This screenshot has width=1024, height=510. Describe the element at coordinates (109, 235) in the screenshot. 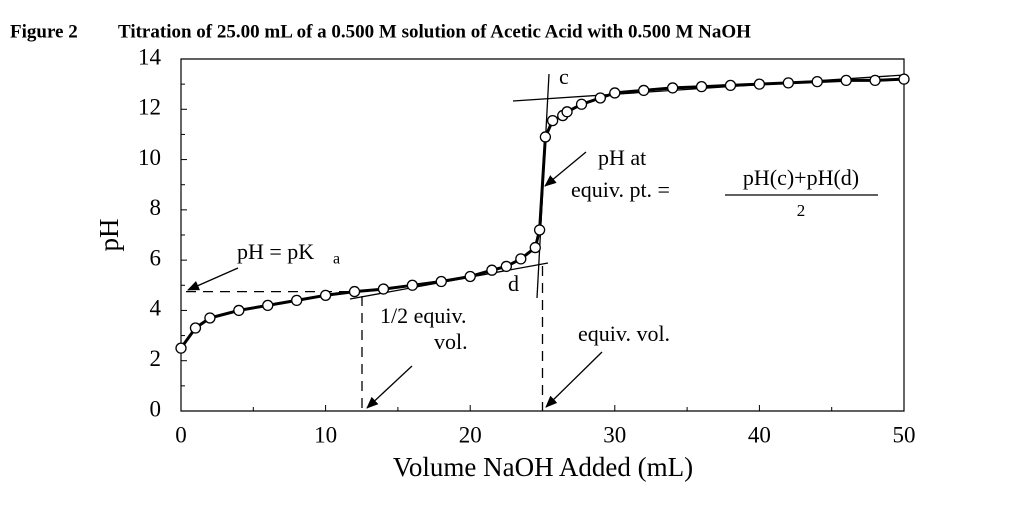

I see `y-axis-title: pH` at that location.